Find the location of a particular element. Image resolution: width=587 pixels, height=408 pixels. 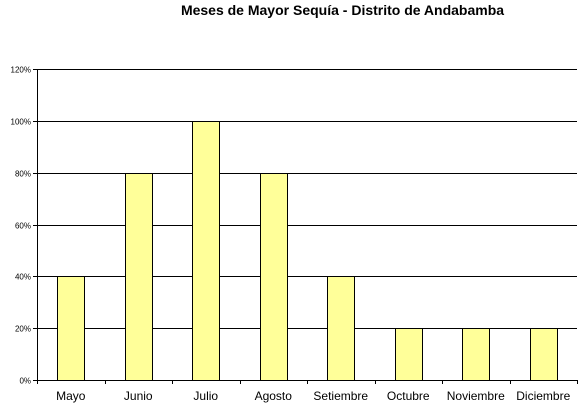

y-tick-label: 0% is located at coordinates (25, 381).